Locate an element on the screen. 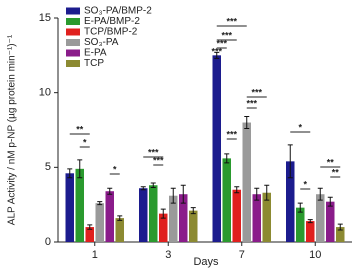 The image size is (359, 271). legend-label: SO₃-PA is located at coordinates (101, 42).